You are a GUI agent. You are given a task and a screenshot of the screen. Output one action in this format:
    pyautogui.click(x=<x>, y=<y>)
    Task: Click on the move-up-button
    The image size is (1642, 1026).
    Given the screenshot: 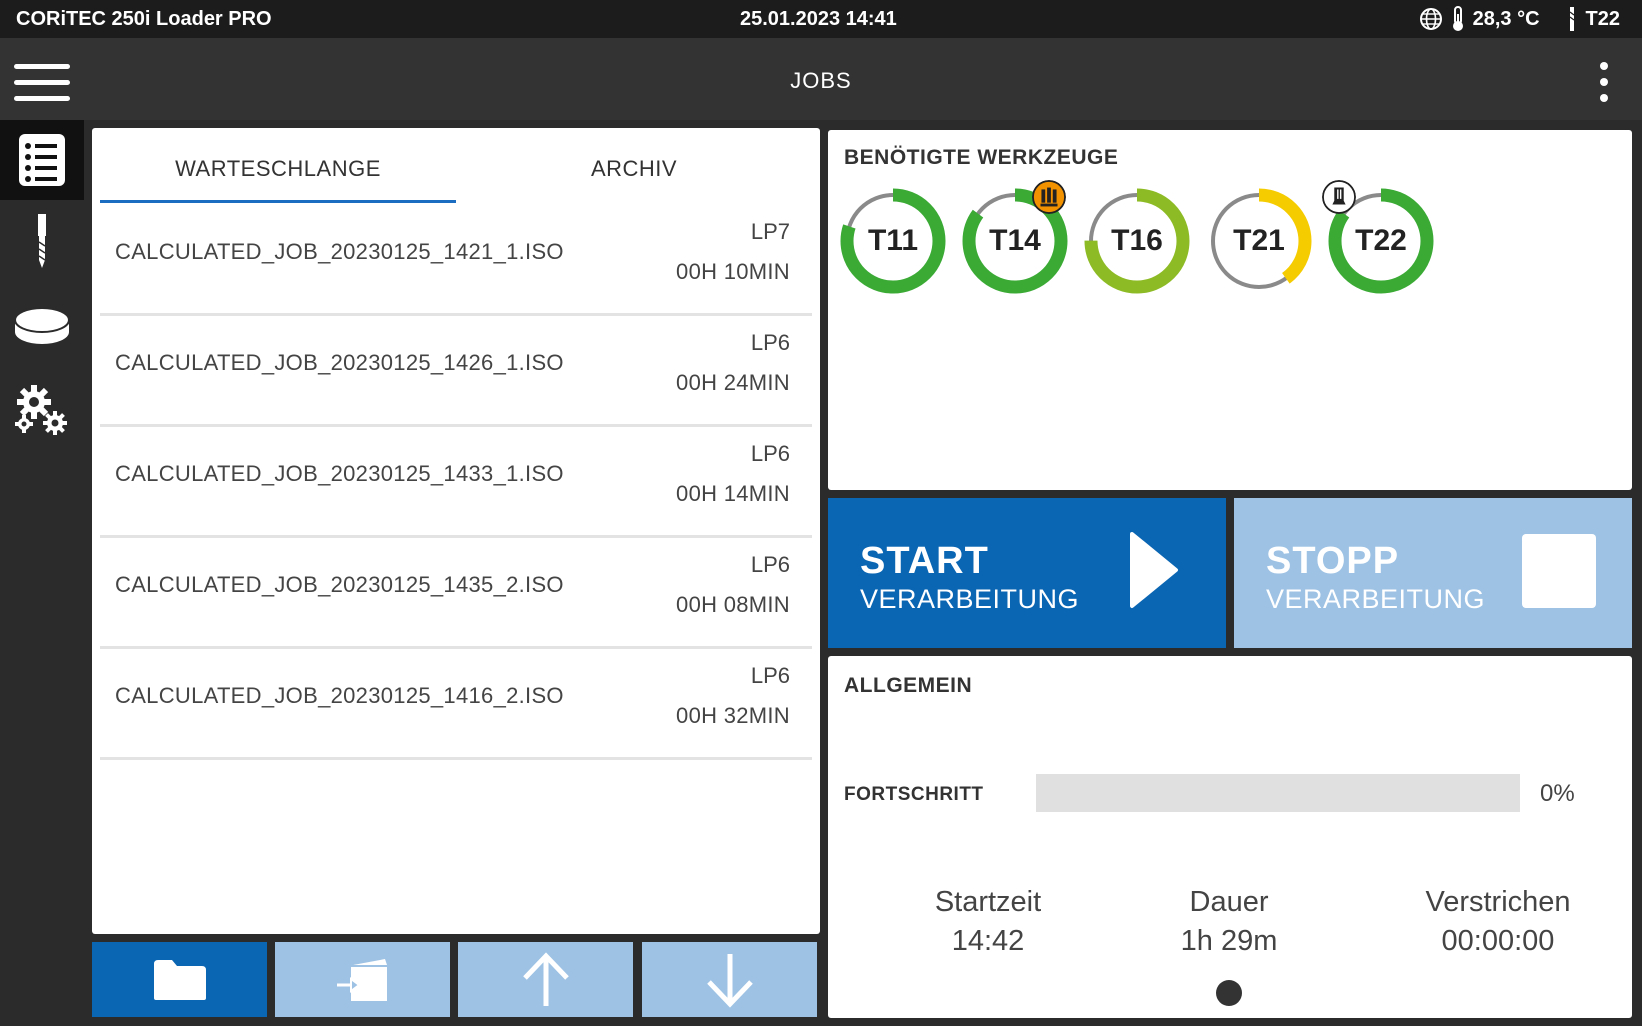 What is the action you would take?
    pyautogui.click(x=545, y=979)
    